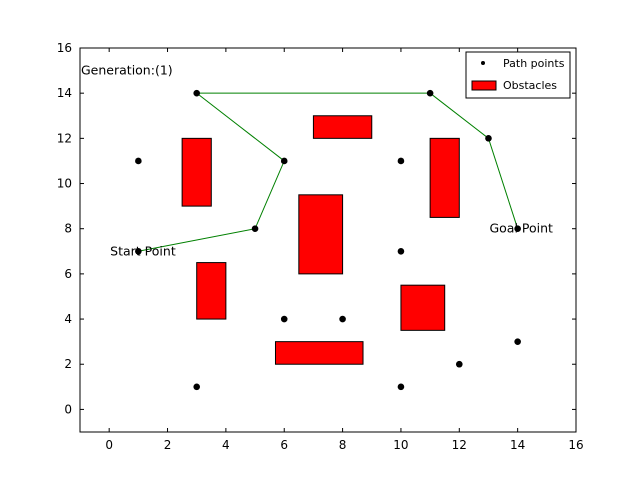  Describe the element at coordinates (518, 75) in the screenshot. I see `legend: Path points Obstacles` at that location.